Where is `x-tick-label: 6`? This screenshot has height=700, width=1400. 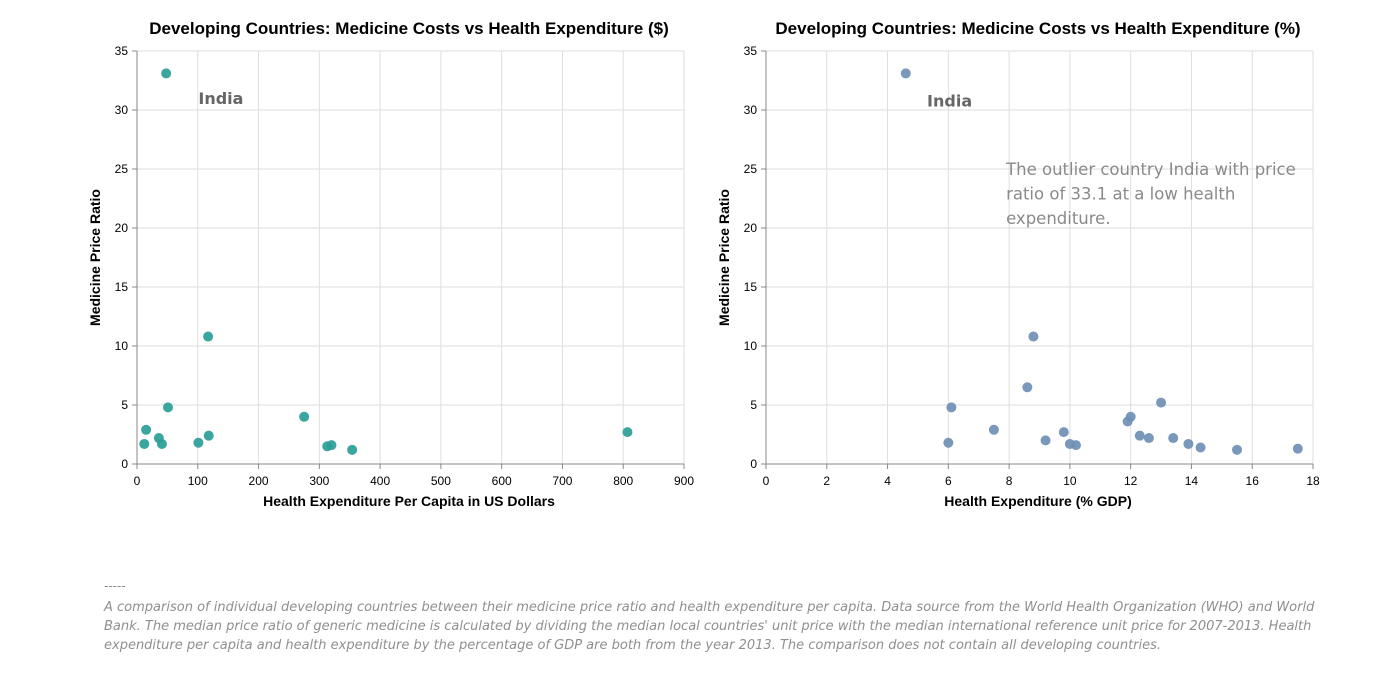 x-tick-label: 6 is located at coordinates (948, 481).